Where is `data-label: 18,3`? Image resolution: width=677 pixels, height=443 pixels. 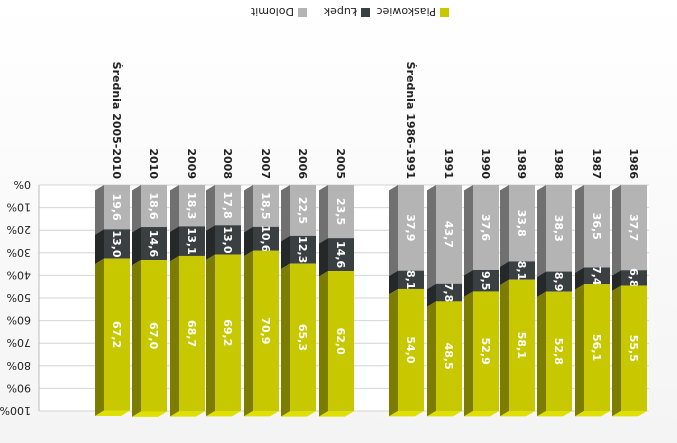
data-label: 18,3 is located at coordinates (191, 205).